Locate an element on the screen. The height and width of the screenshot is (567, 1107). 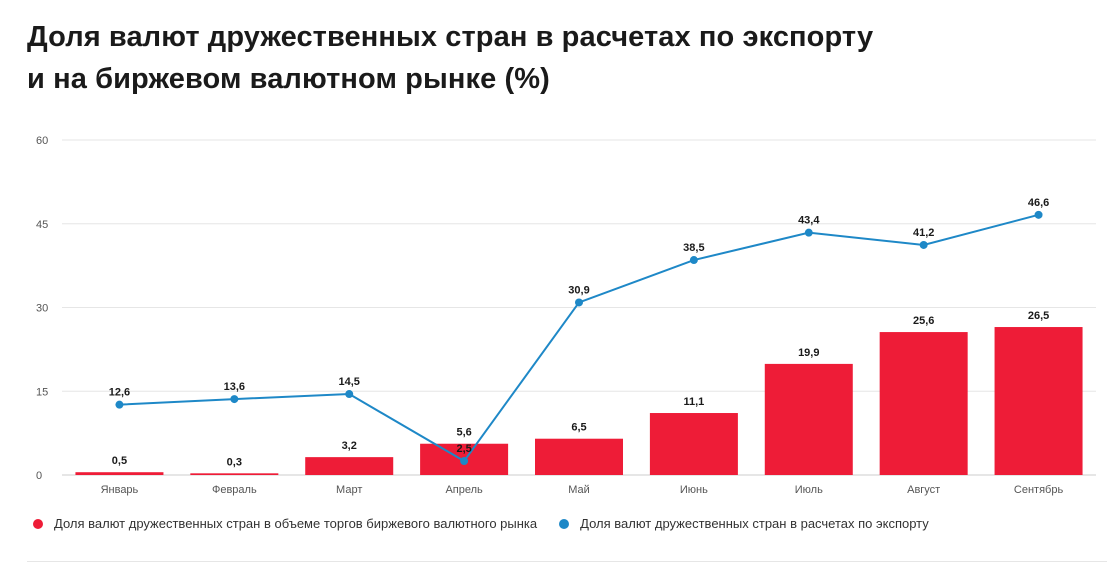
x-tick-label: Июнь is located at coordinates (694, 490).